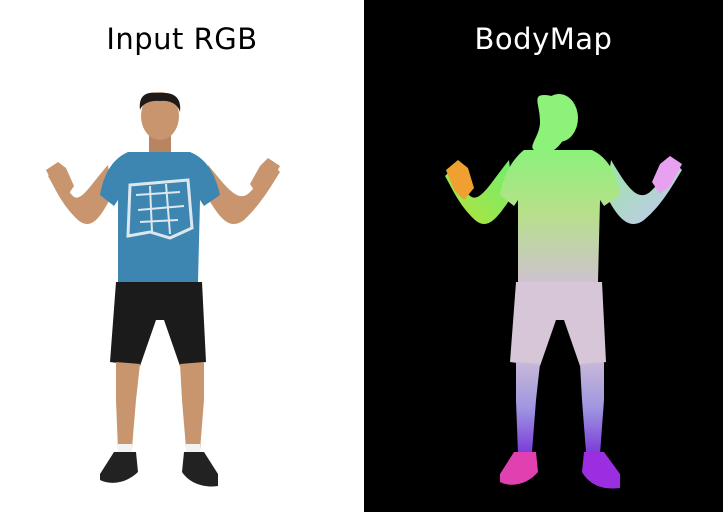 This screenshot has height=512, width=723. Describe the element at coordinates (160, 209) in the screenshot. I see `shirt-print` at that location.